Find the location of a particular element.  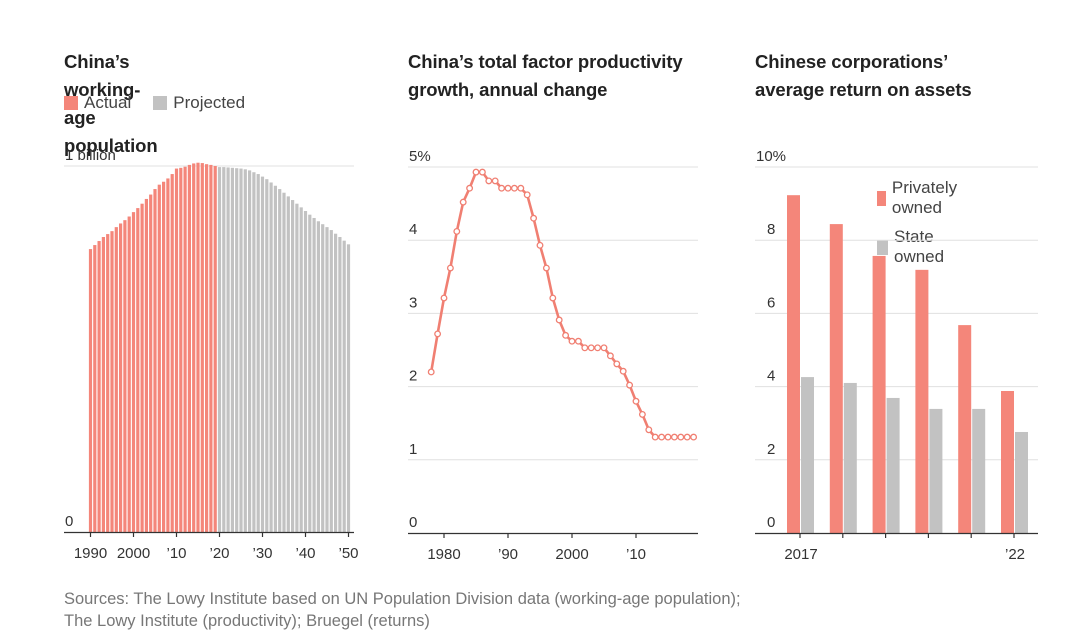

legend-swatch-state is located at coordinates (882, 247).